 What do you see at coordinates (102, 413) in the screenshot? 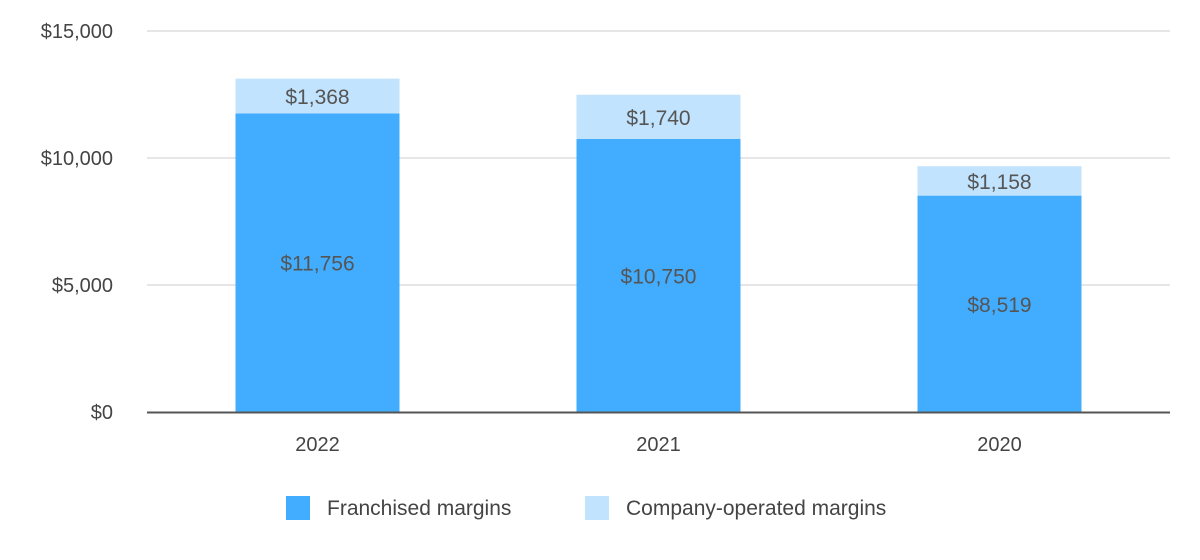
I see `y-tick-label: $0` at bounding box center [102, 413].